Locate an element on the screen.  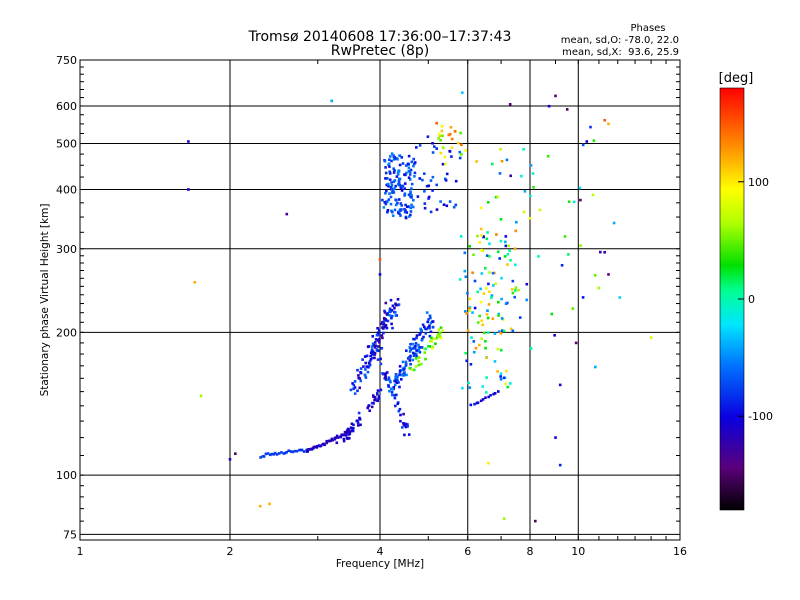
x-tick-label: 4 is located at coordinates (380, 551).